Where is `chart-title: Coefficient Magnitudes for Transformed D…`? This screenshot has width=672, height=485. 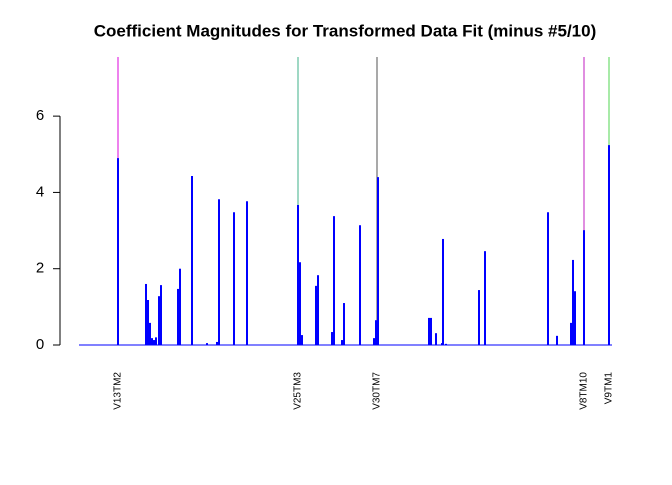
chart-title: Coefficient Magnitudes for Transformed D… is located at coordinates (345, 30).